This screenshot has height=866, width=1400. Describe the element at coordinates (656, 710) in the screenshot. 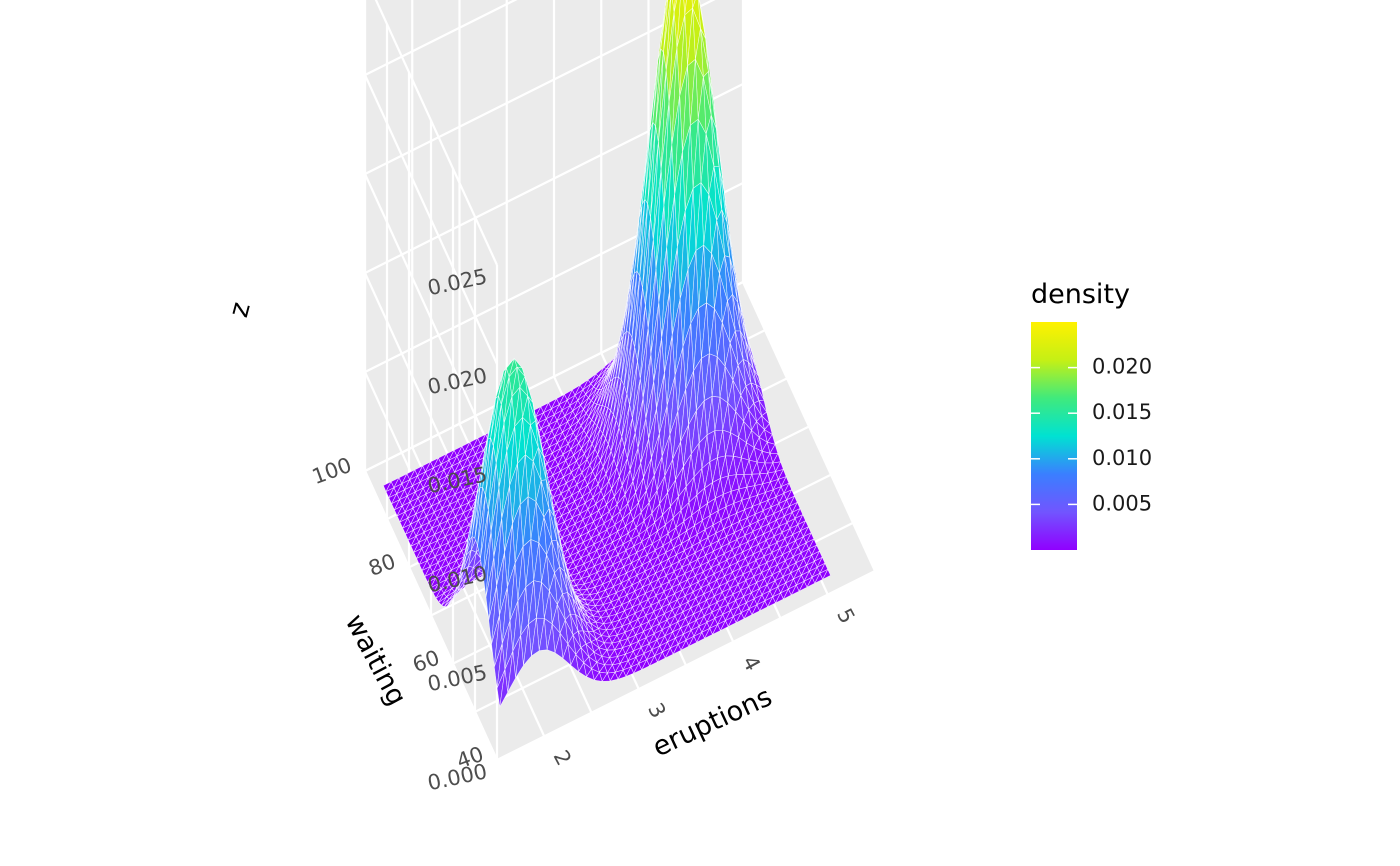

I see `x-tick-label: 3` at that location.